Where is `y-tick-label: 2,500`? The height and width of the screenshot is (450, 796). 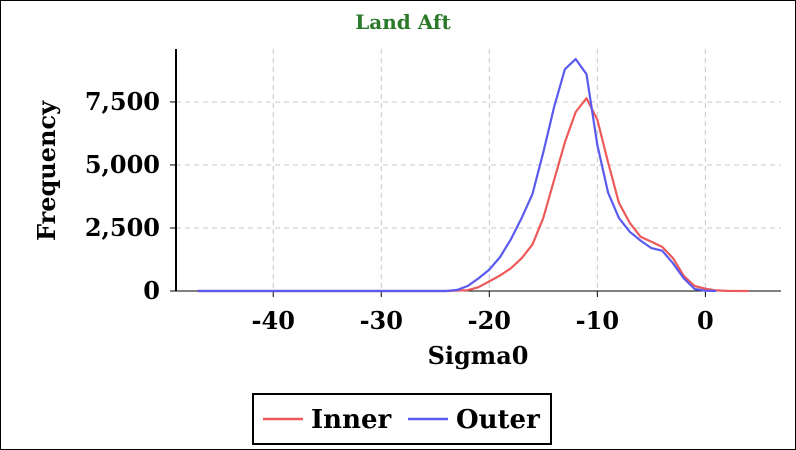
y-tick-label: 2,500 is located at coordinates (122, 227).